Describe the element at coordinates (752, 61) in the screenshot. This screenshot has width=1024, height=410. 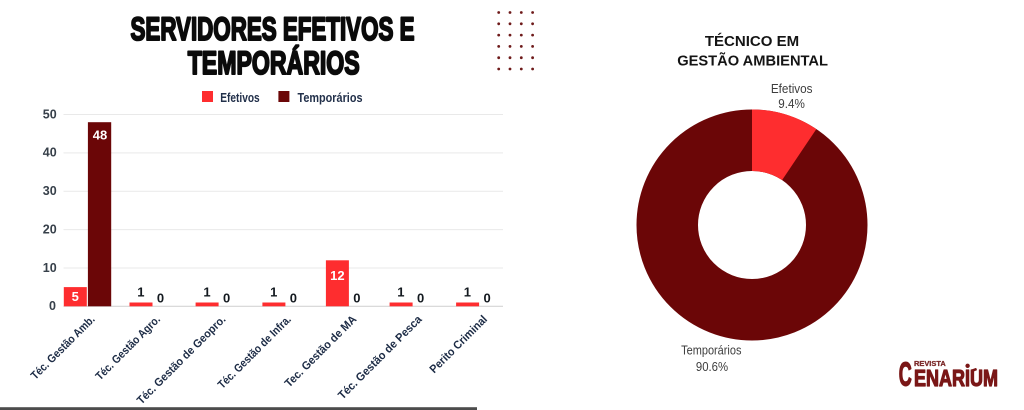
I see `svg-text: GESTÃO AMBIENTAL` at that location.